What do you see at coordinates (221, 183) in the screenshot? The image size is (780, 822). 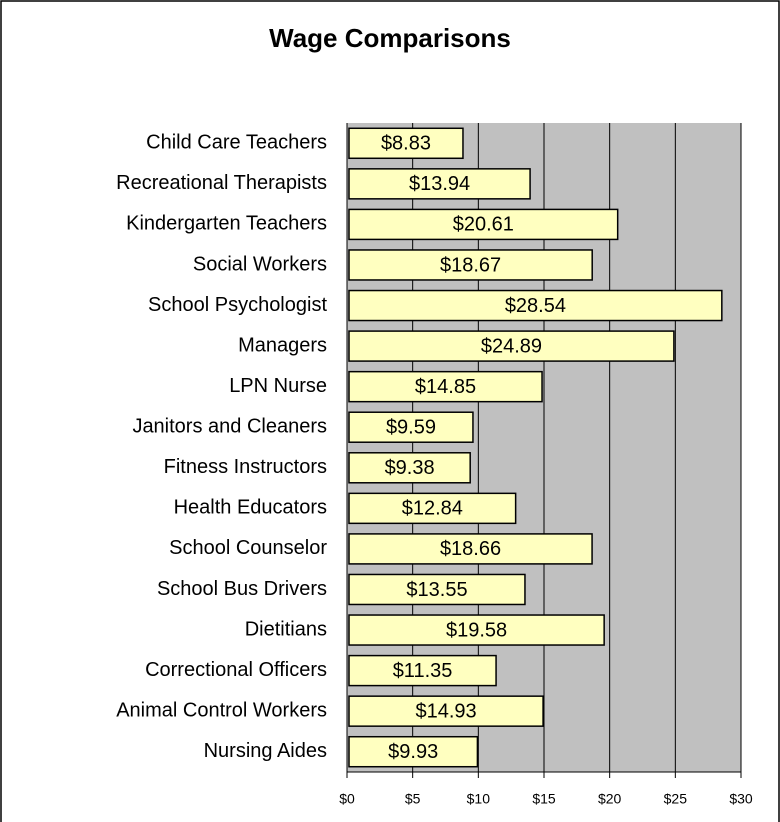 I see `y-tick-label: Recreational Therapists` at bounding box center [221, 183].